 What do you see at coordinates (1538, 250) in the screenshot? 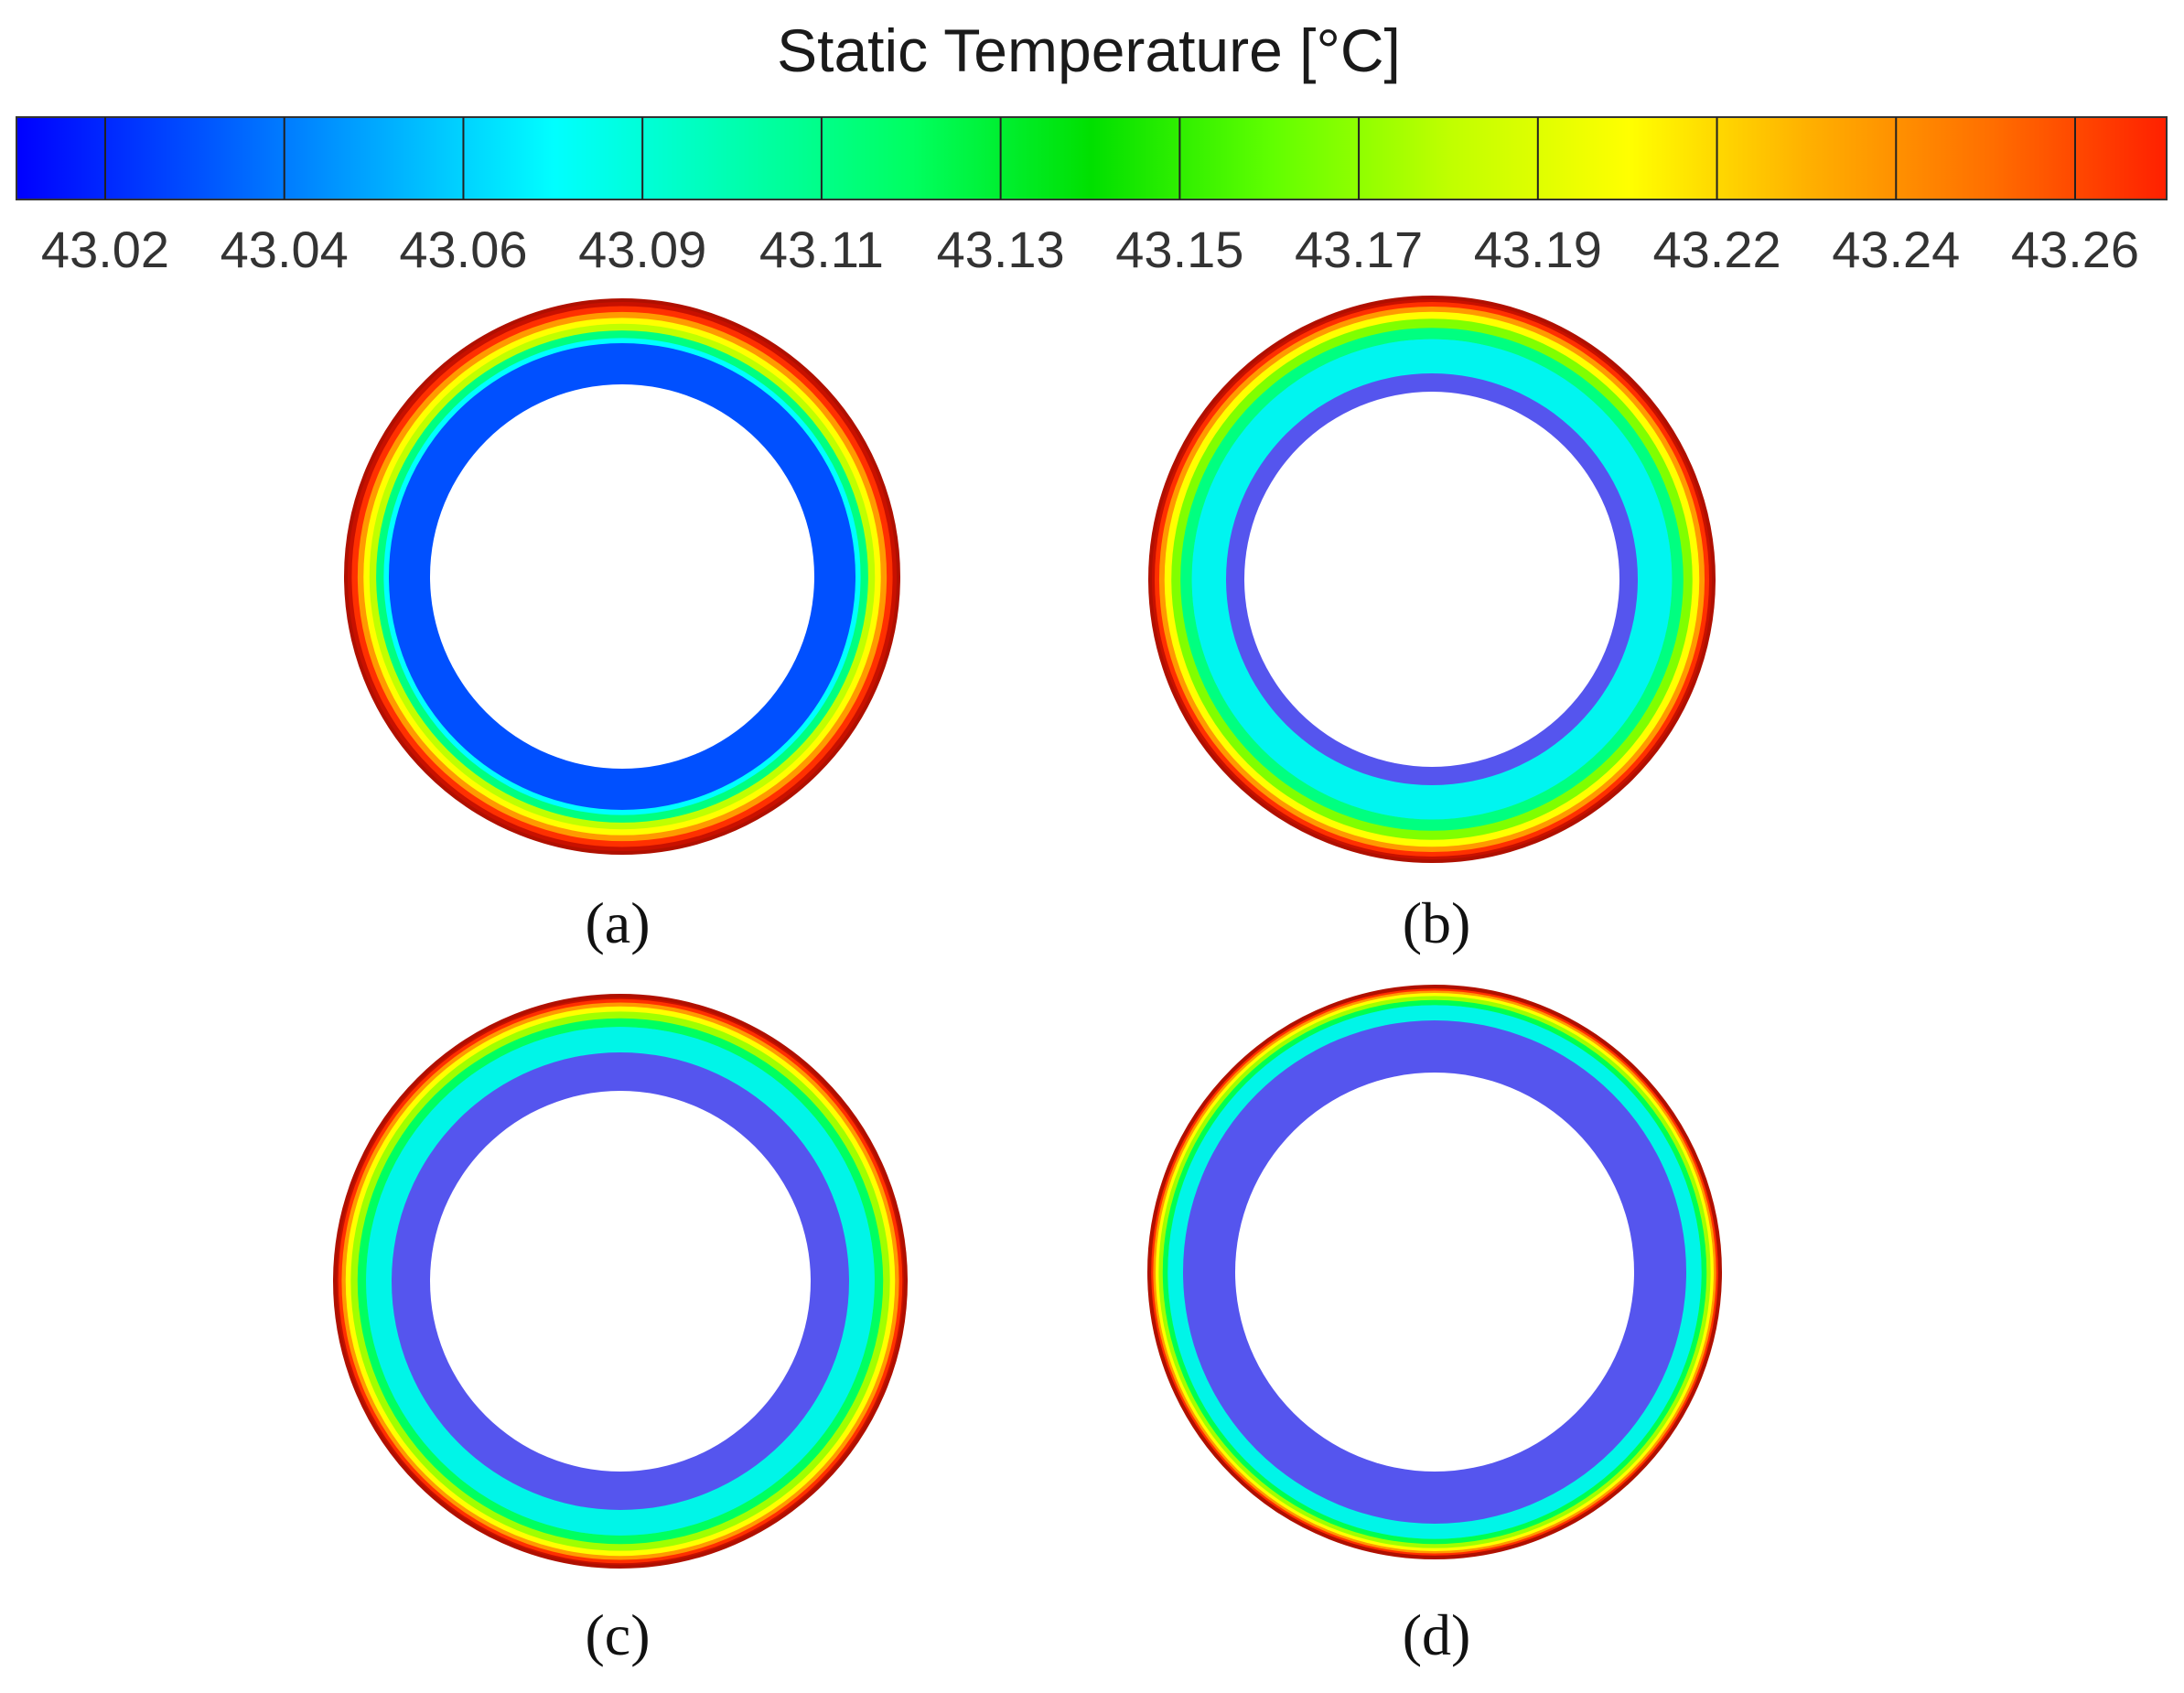
I see `legend-tick-label: 43.19` at bounding box center [1538, 250].